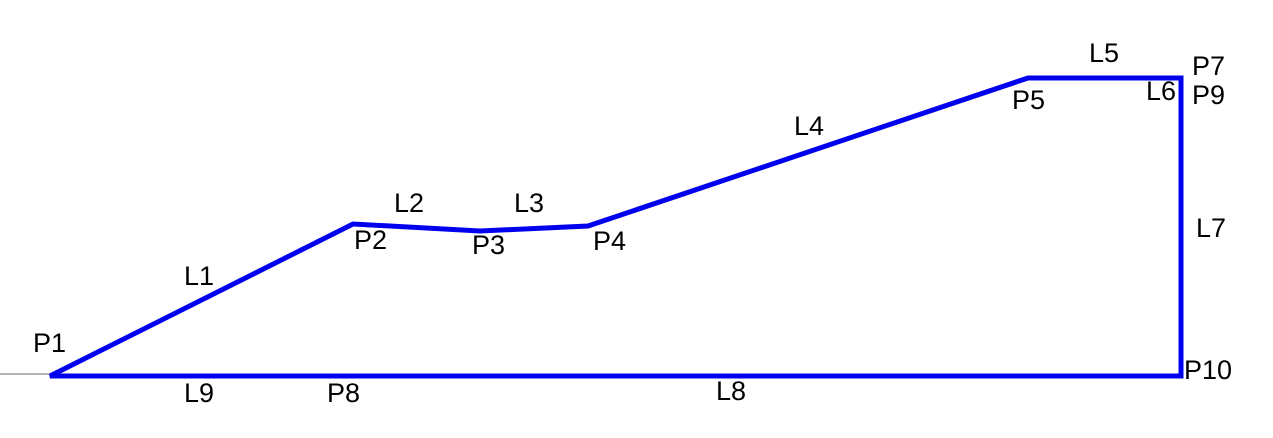 Image resolution: width=1273 pixels, height=438 pixels. Describe the element at coordinates (1208, 370) in the screenshot. I see `point-label-p10: P10` at that location.